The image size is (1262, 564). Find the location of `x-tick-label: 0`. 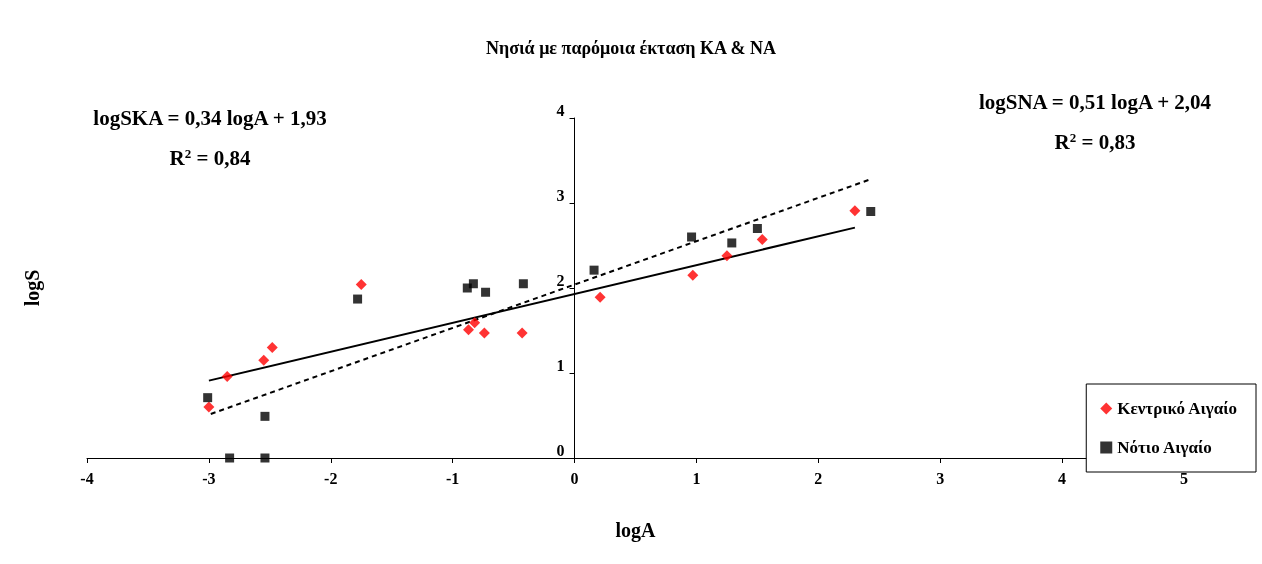

x-tick-label: 0 is located at coordinates (574, 478).